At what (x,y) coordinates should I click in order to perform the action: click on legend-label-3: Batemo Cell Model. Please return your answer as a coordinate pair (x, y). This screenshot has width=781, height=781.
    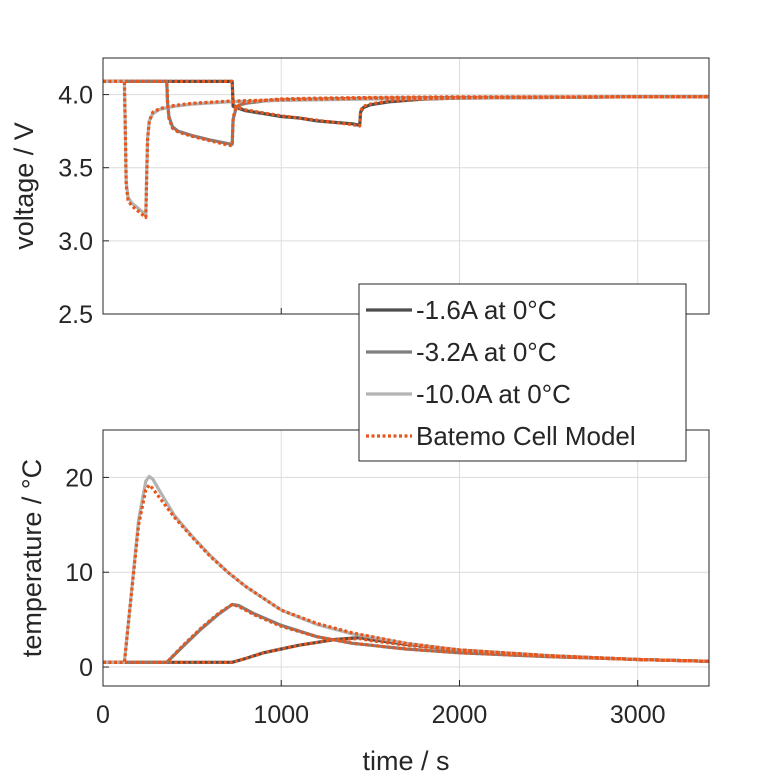
    Looking at the image, I should click on (526, 436).